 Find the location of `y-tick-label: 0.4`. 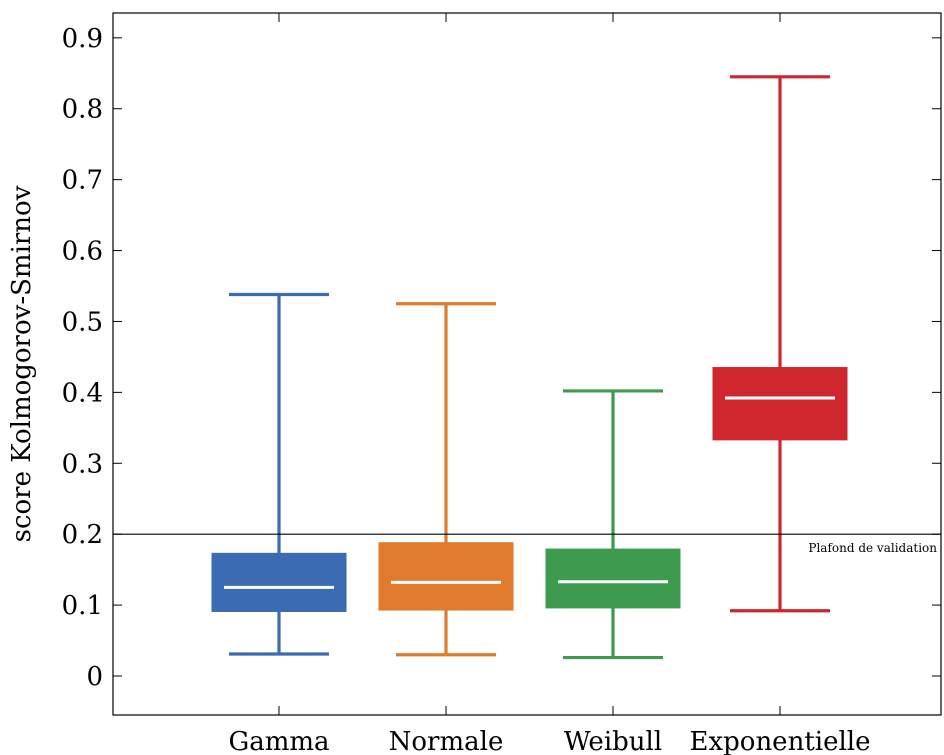

y-tick-label: 0.4 is located at coordinates (82, 393).